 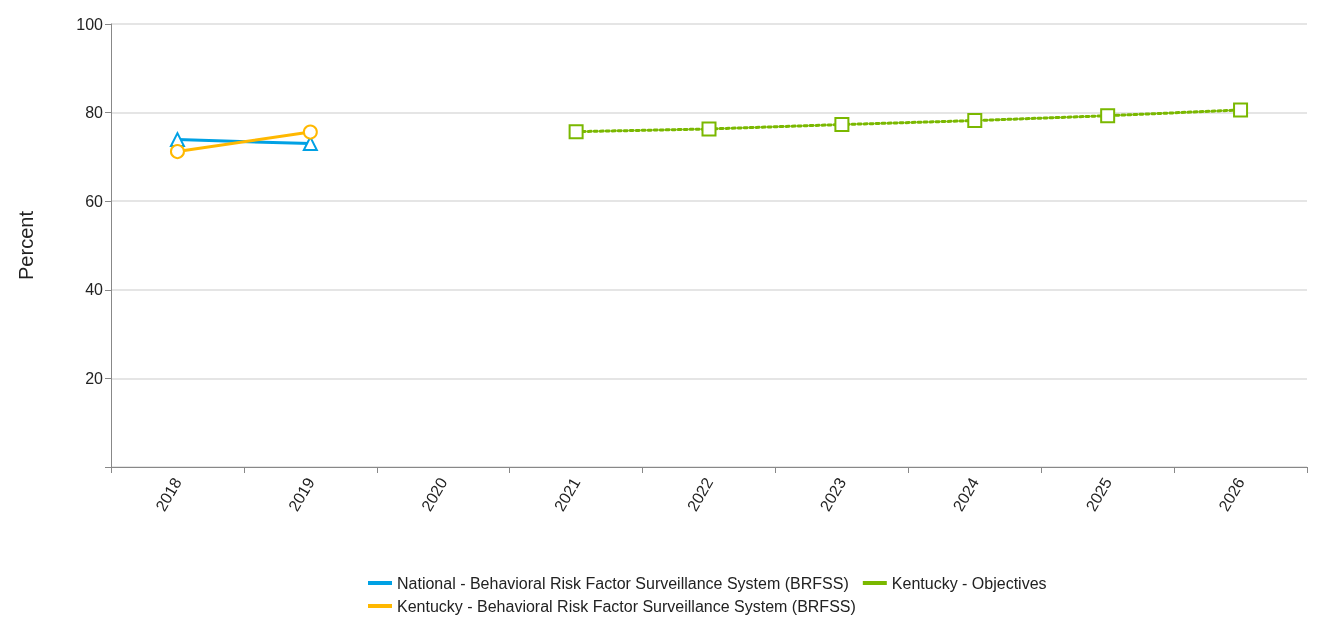 I want to click on legend-label: Kentucky - Objectives, so click(x=969, y=583).